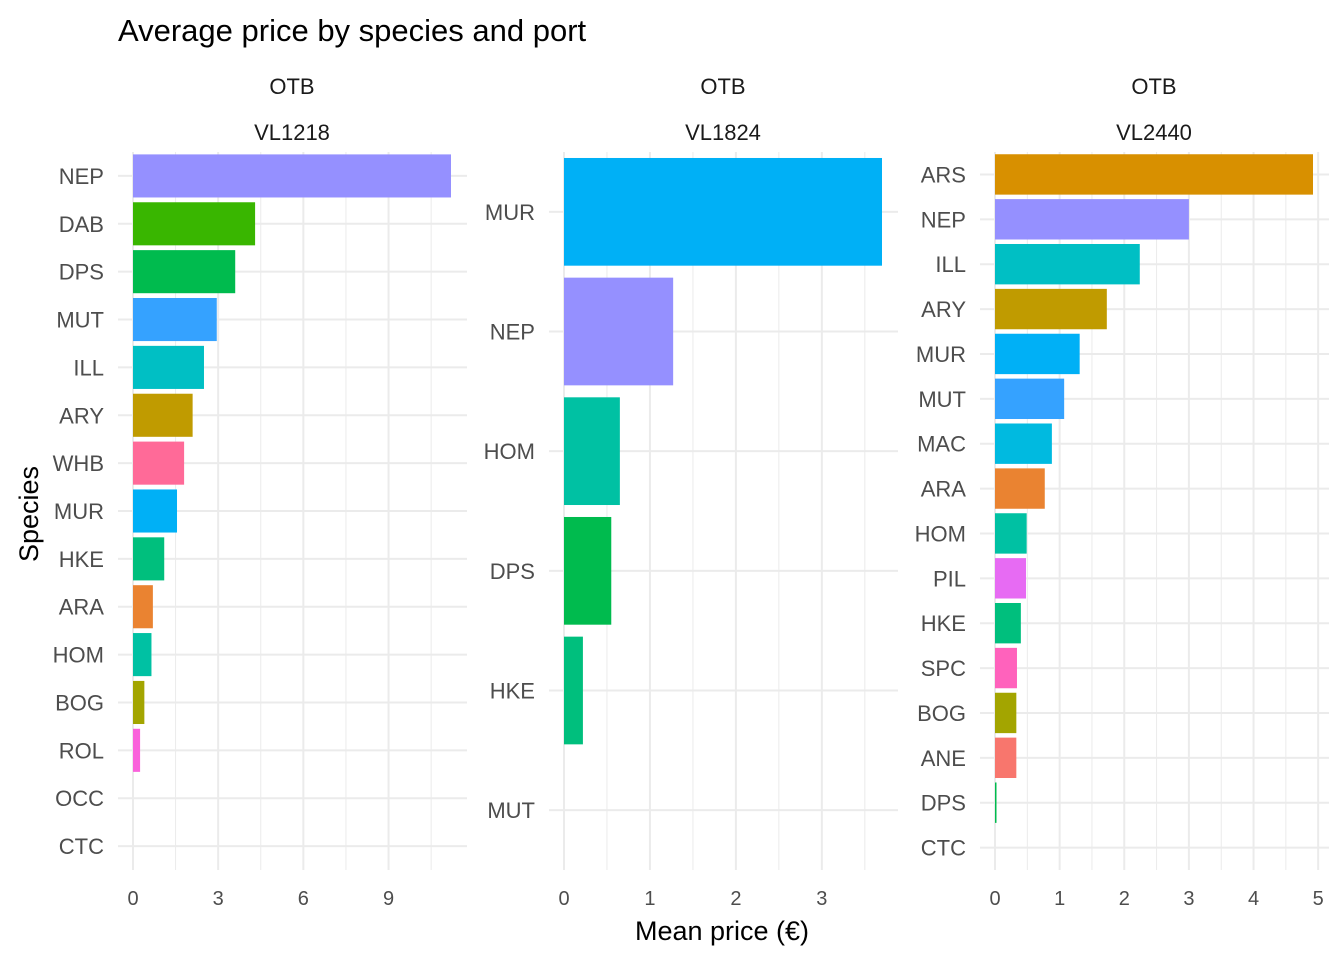 The image size is (1344, 960). Describe the element at coordinates (81, 750) in the screenshot. I see `y-tick-label: ROL` at that location.